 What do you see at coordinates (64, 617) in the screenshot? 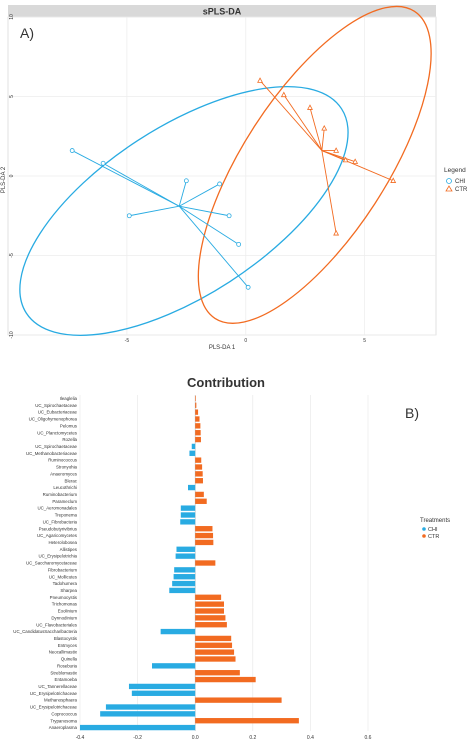
I see `taxon-label: Dynnodinium` at bounding box center [64, 617].